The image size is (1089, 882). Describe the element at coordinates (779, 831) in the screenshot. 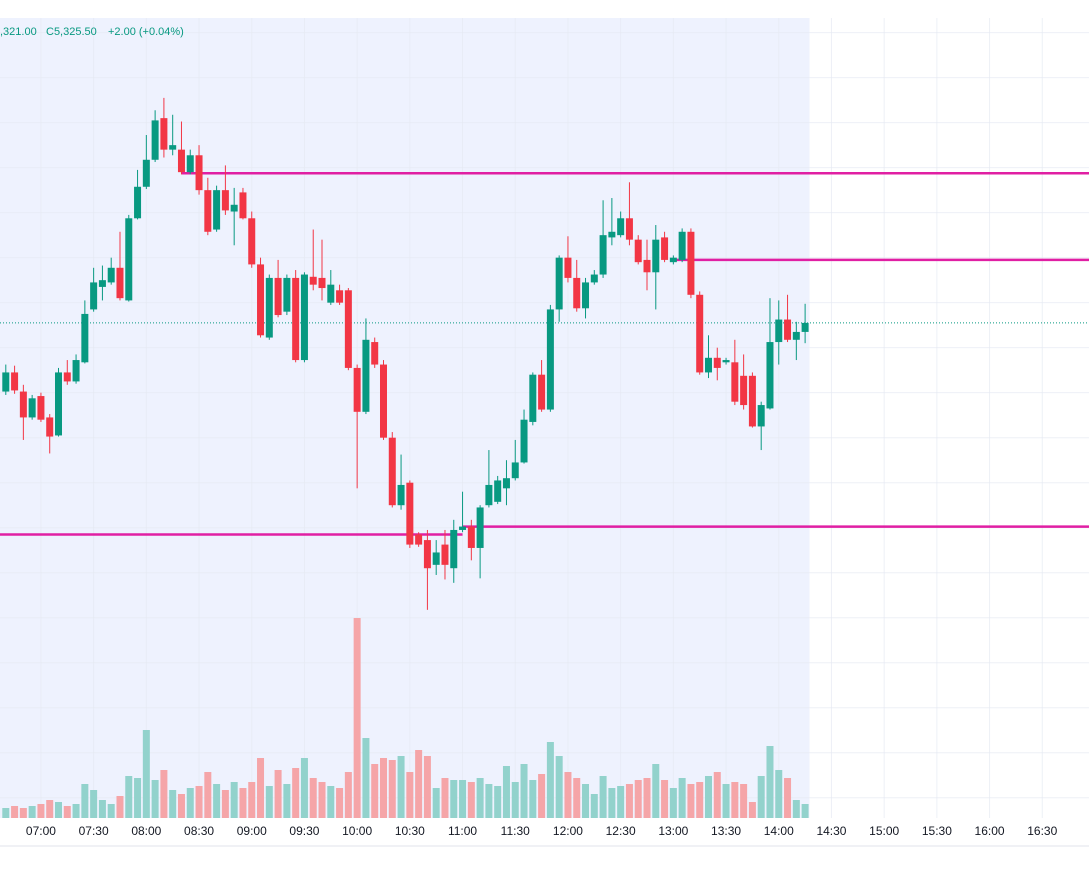

I see `x-tick-label: 14:00` at that location.